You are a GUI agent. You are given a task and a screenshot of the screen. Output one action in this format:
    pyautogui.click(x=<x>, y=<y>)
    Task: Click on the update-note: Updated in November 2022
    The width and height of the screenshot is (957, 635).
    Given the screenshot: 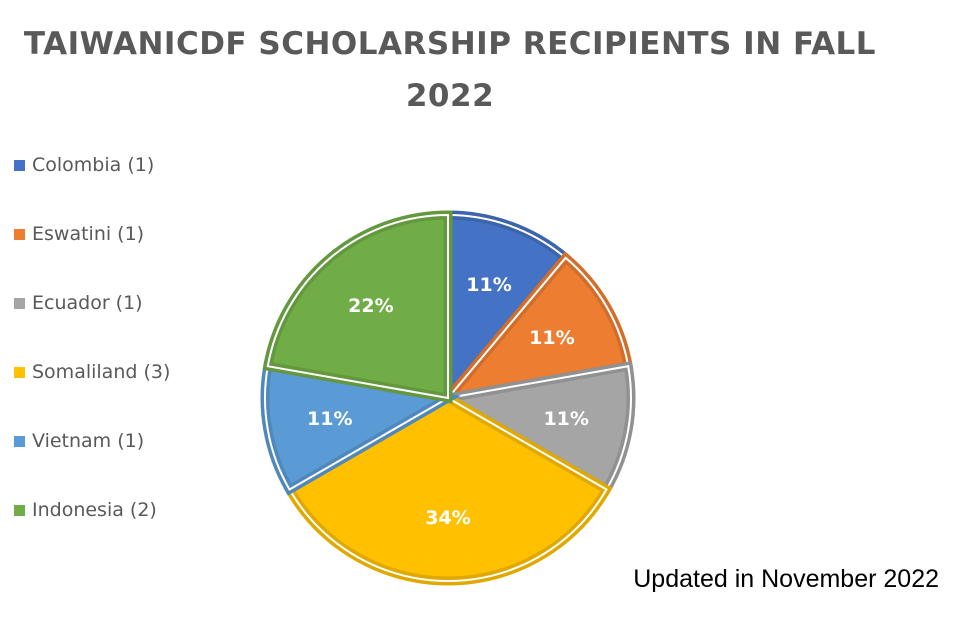 What is the action you would take?
    pyautogui.click(x=786, y=579)
    